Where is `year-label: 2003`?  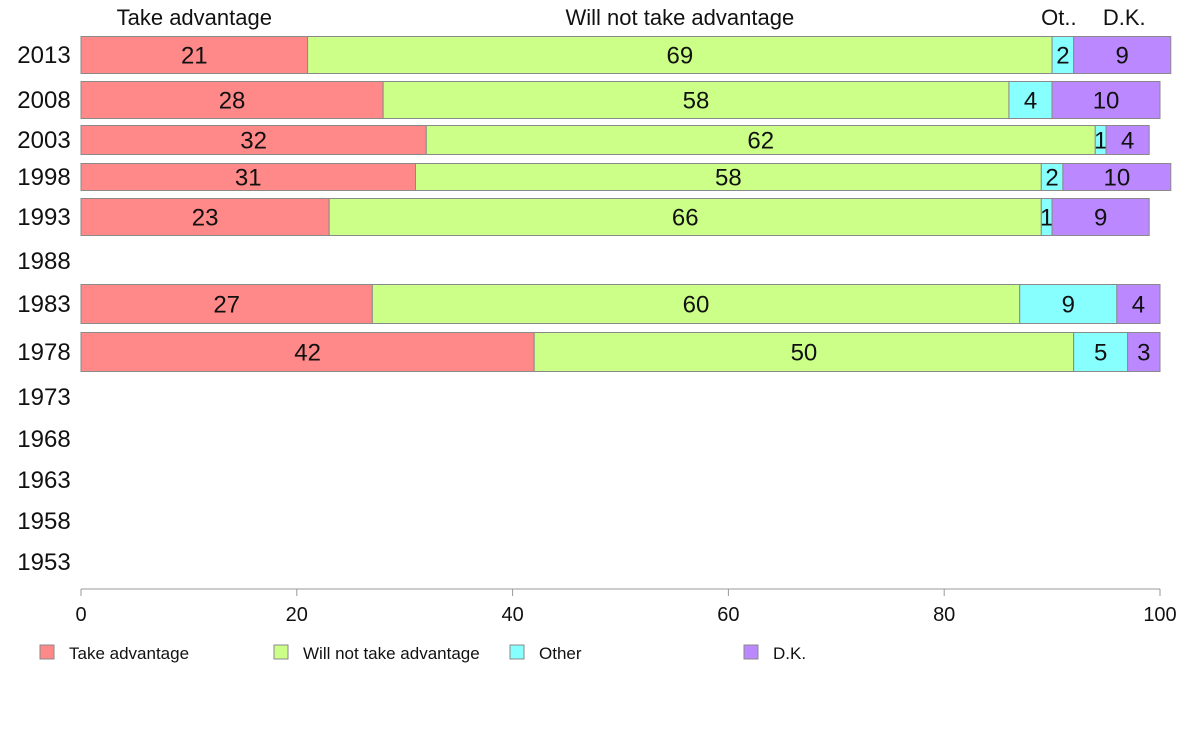 year-label: 2003 is located at coordinates (43, 140).